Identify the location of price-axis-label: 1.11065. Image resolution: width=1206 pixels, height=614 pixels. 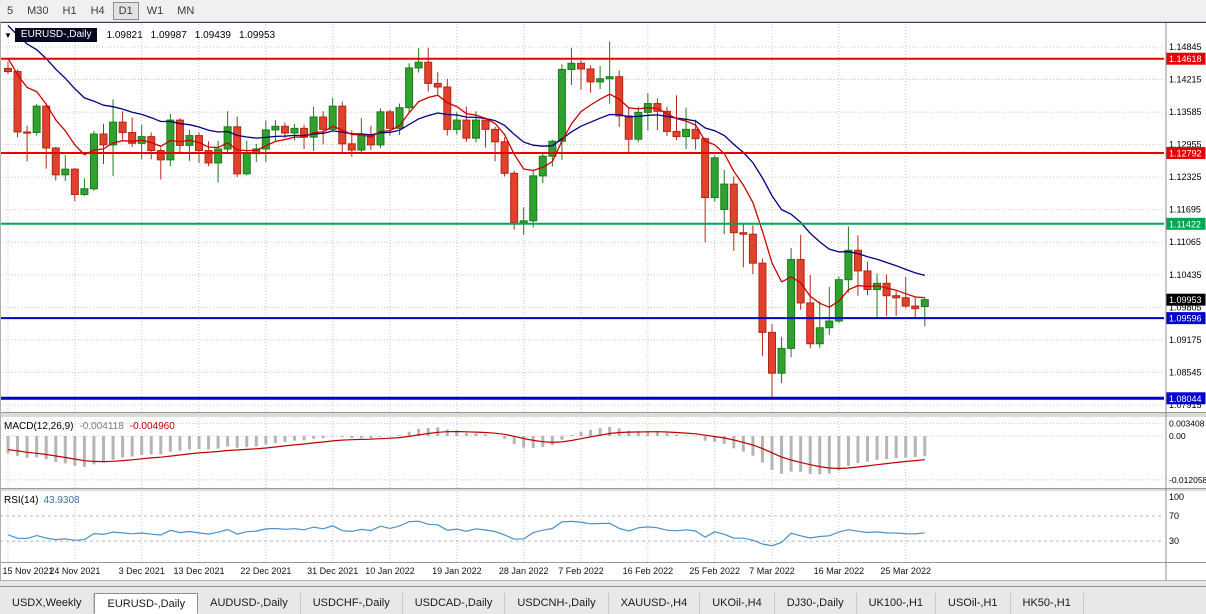
(1185, 242).